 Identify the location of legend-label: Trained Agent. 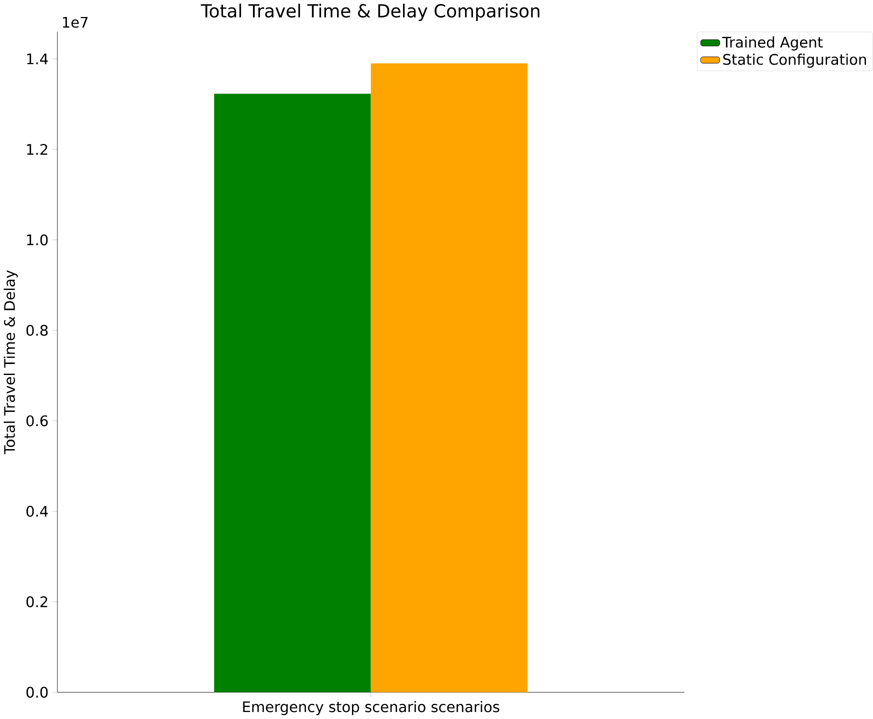
(772, 43).